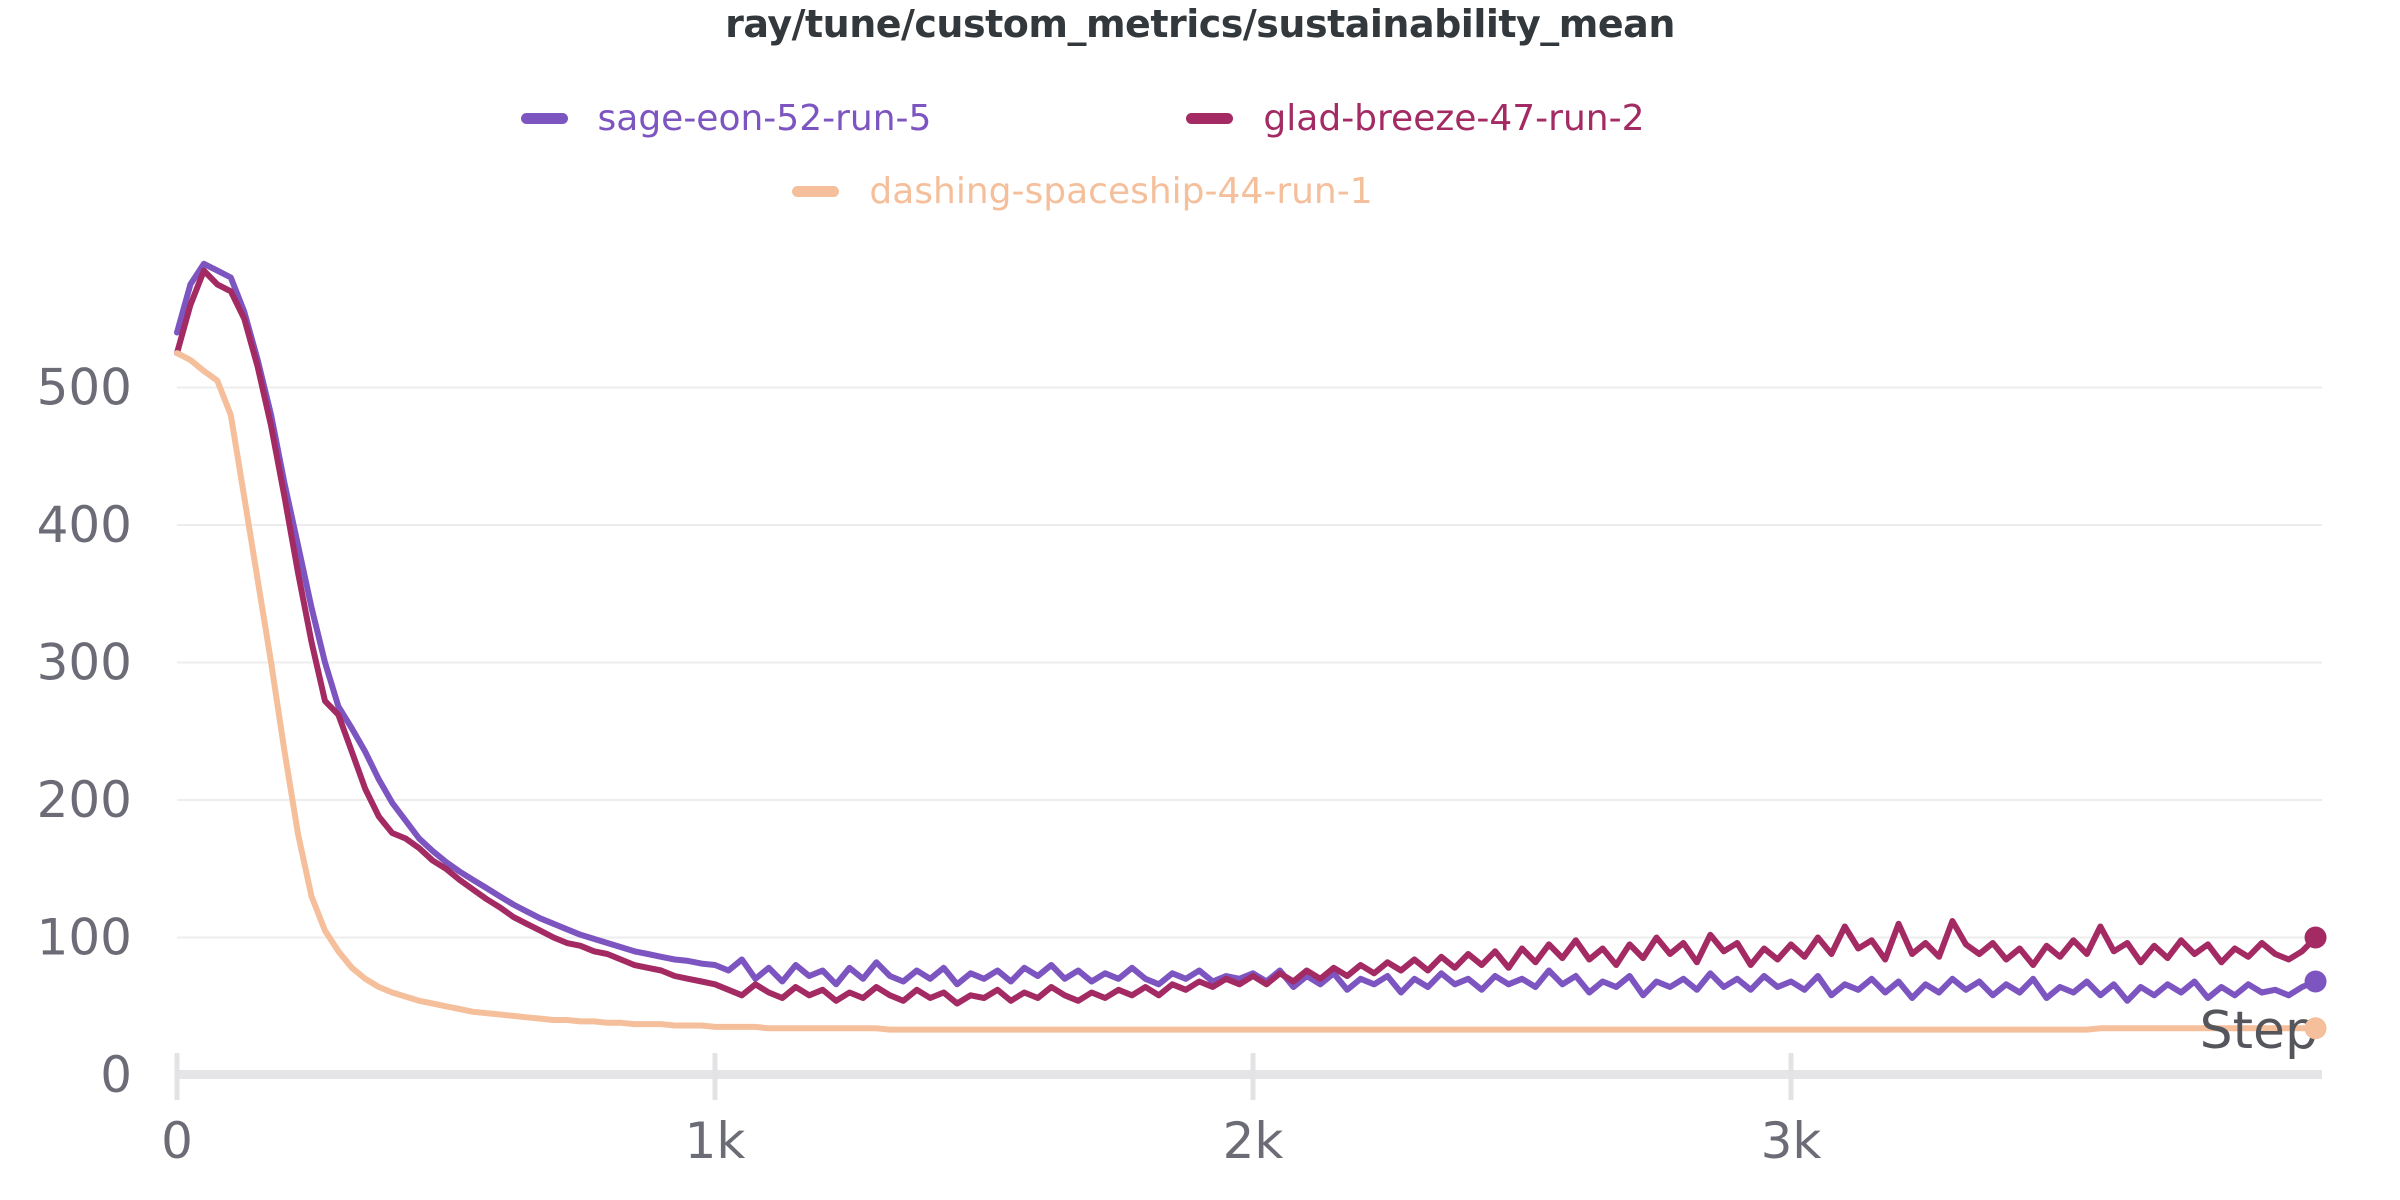 The width and height of the screenshot is (2400, 1200). I want to click on x-tick-label: 3k, so click(1791, 1141).